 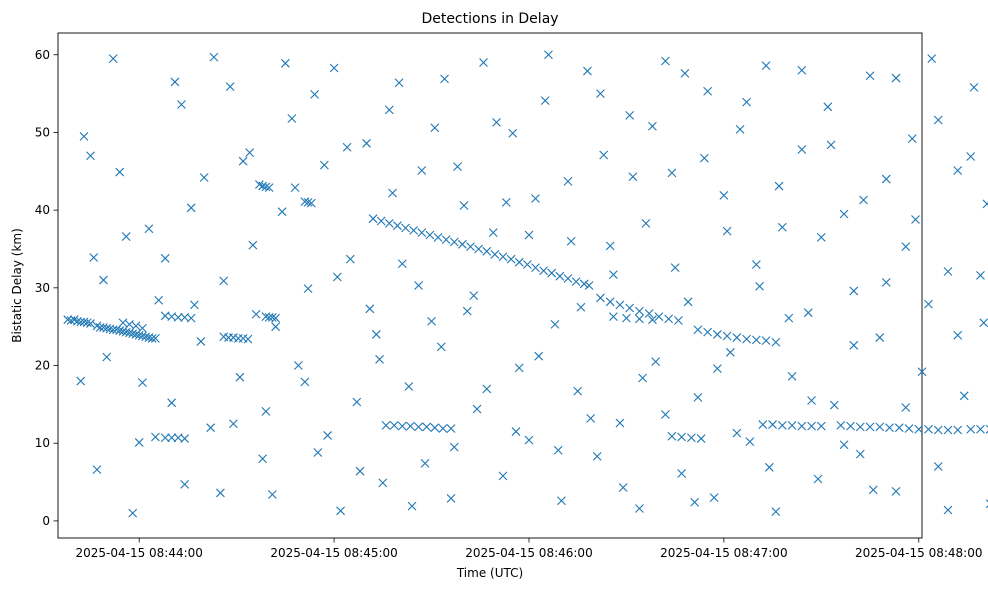 What do you see at coordinates (42, 55) in the screenshot?
I see `y-tick-label: 60` at bounding box center [42, 55].